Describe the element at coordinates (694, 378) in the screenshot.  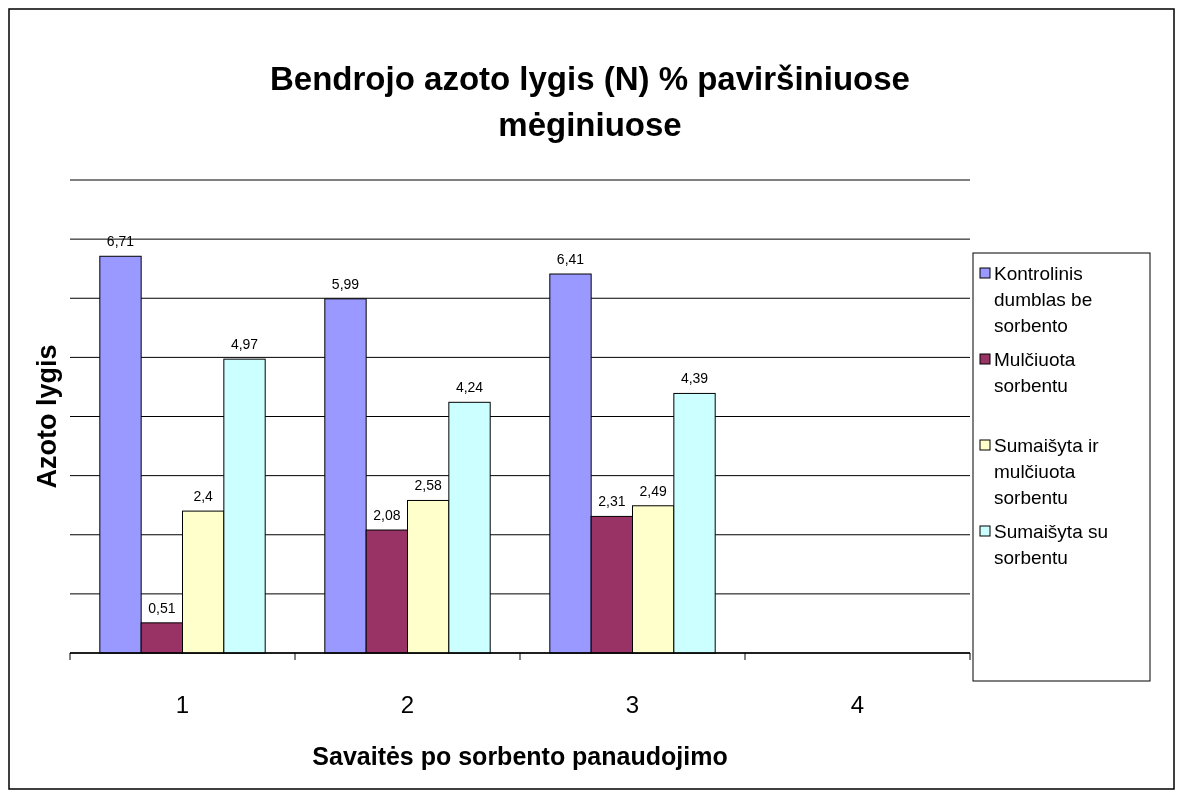
I see `data-label: 4,39` at that location.